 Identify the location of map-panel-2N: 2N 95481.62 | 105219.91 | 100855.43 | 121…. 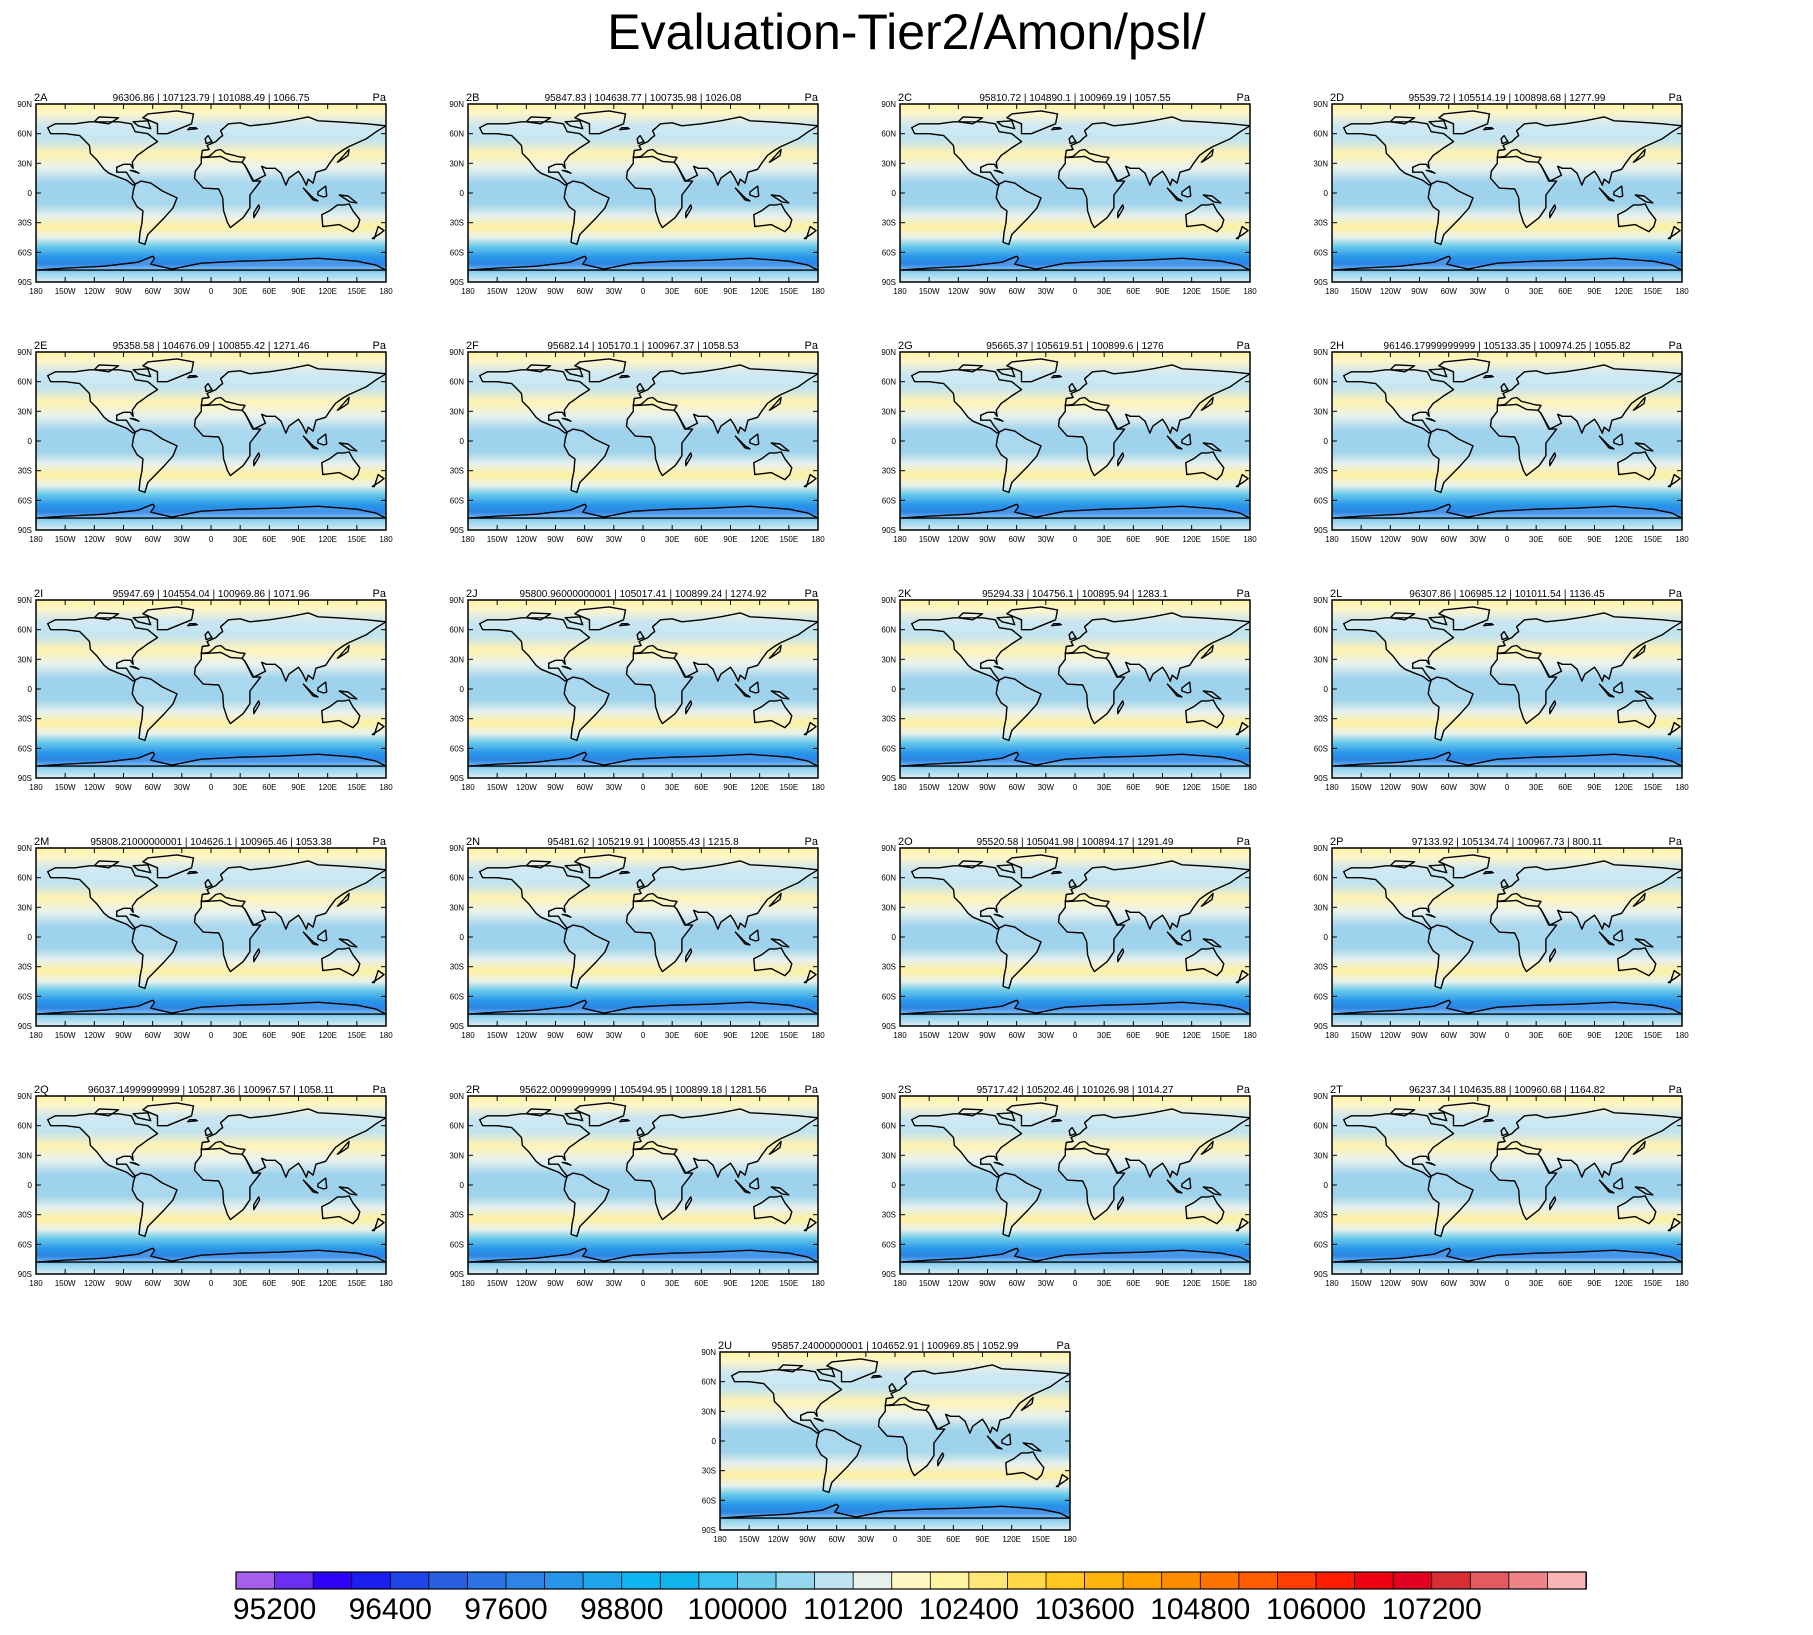
(628, 950).